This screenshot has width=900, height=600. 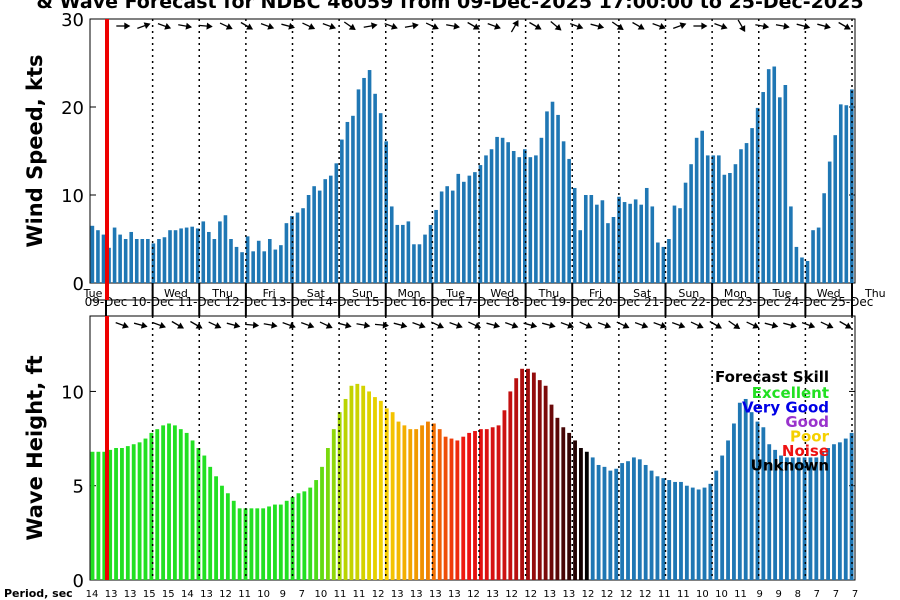 I want to click on date-label: 19-Dec, so click(x=572, y=302).